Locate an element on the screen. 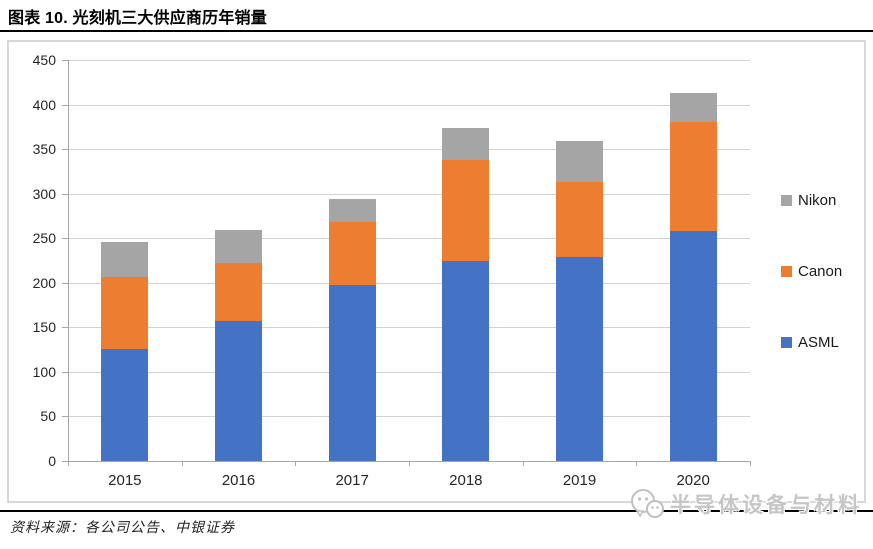 The height and width of the screenshot is (549, 873). wechat-logo-icon is located at coordinates (647, 503).